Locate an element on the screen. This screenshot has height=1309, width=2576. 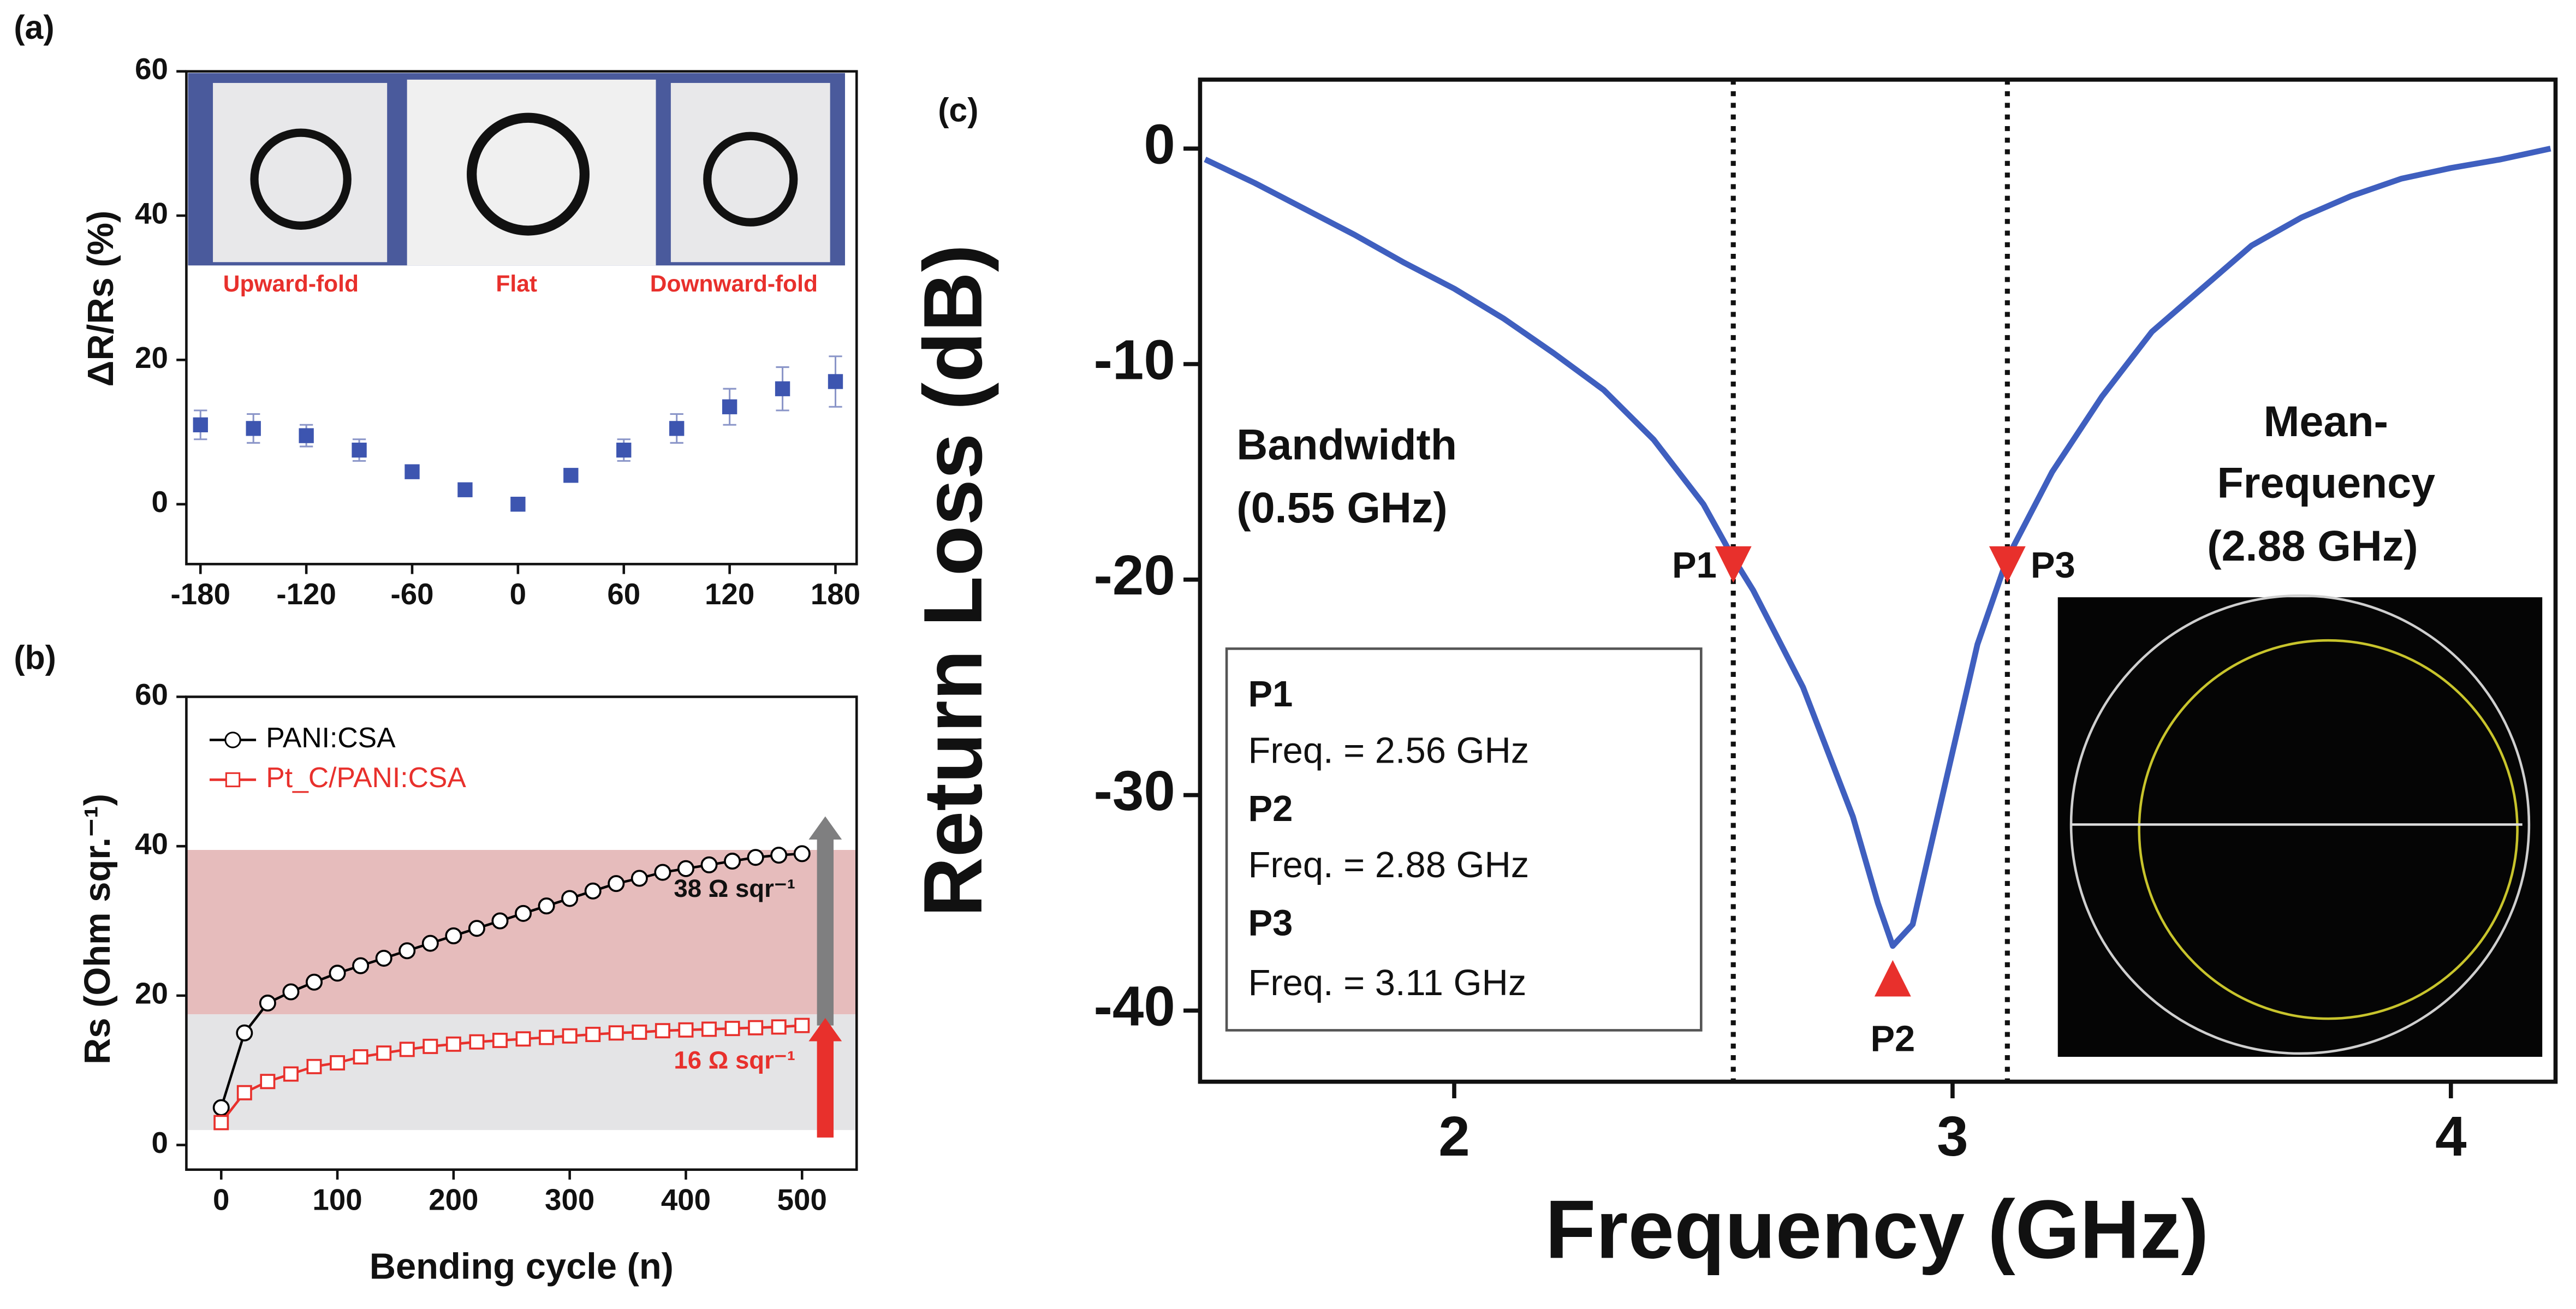
inset-label: Upward-fold is located at coordinates (291, 284).